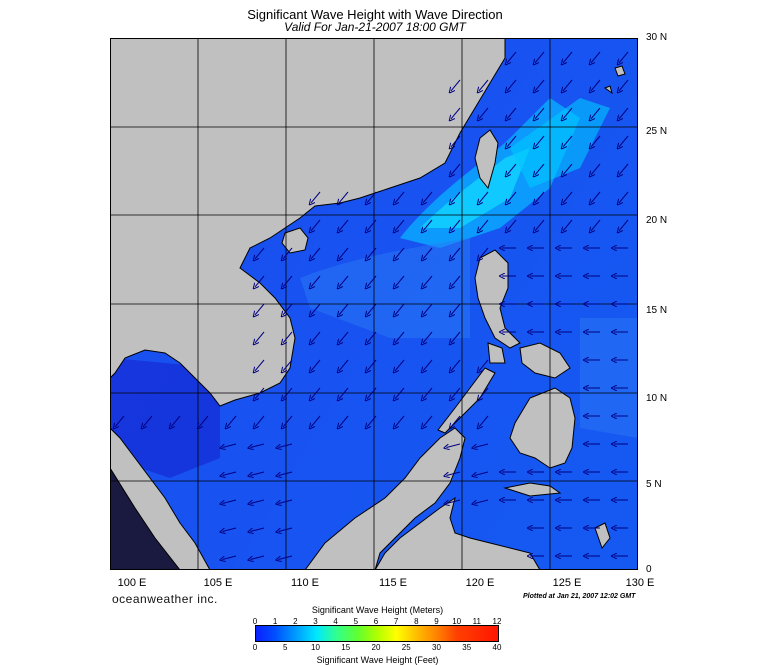 The image size is (775, 665). I want to click on lon-label-100e: 100 E, so click(132, 583).